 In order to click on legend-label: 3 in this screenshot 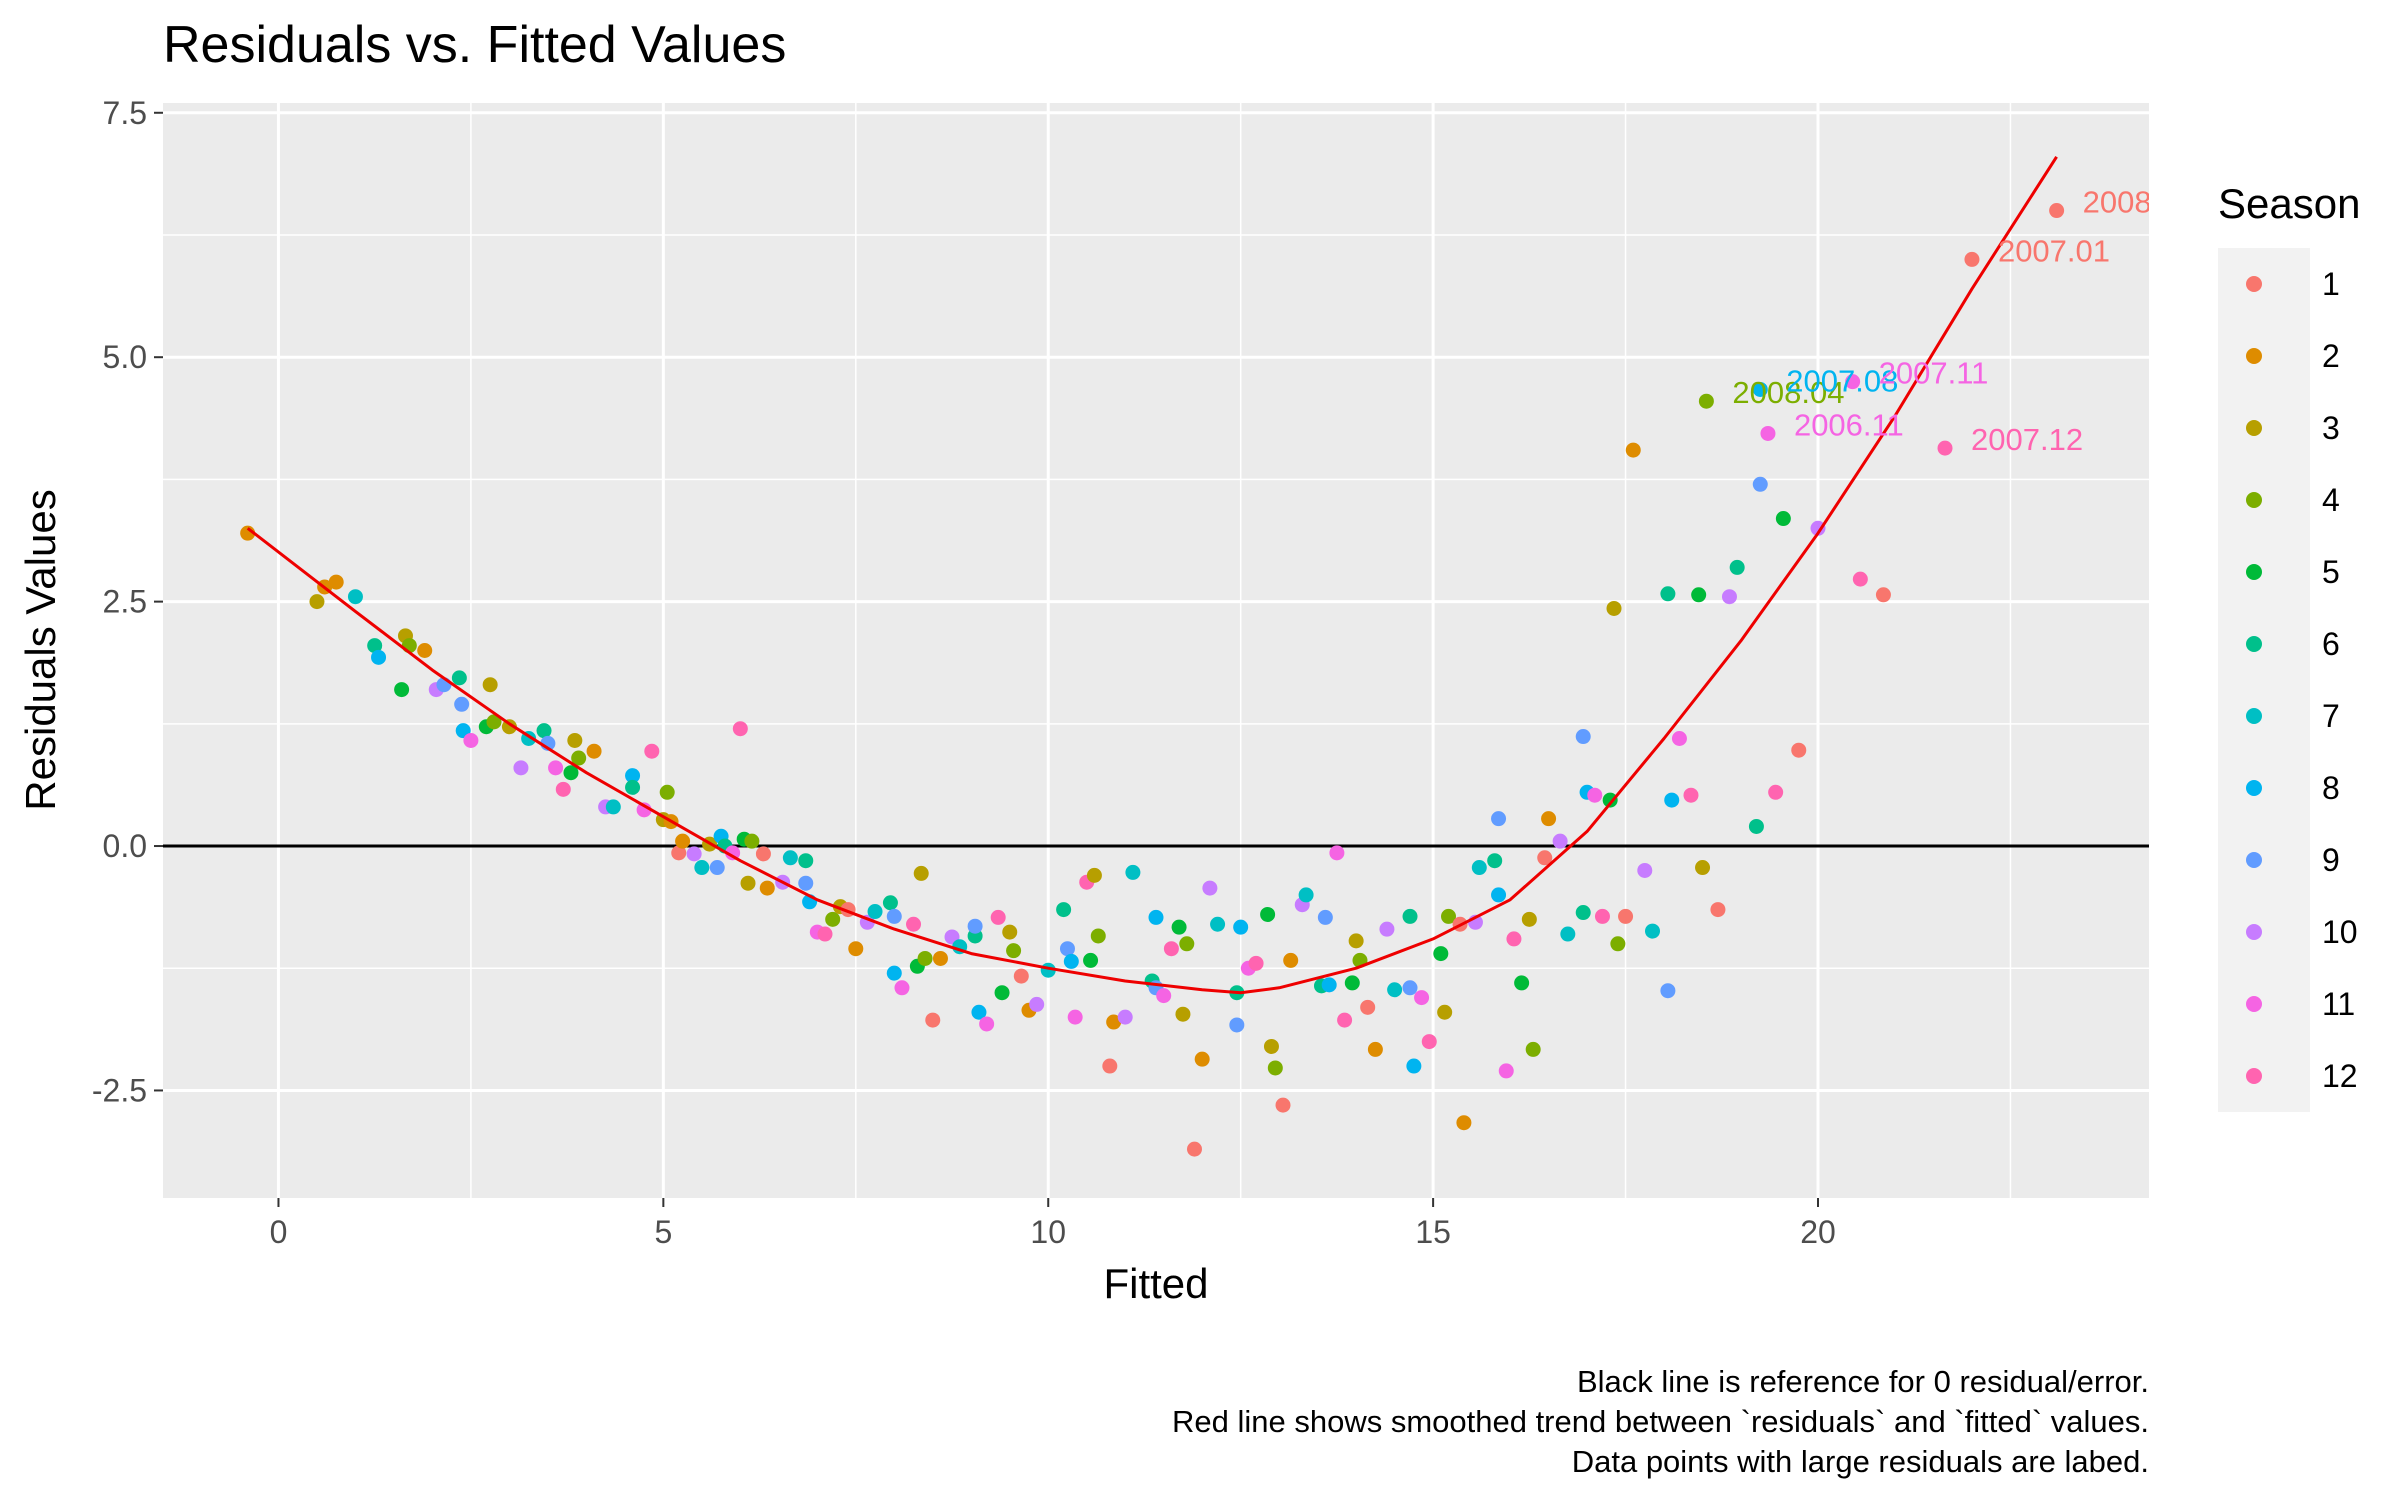, I will do `click(2331, 428)`.